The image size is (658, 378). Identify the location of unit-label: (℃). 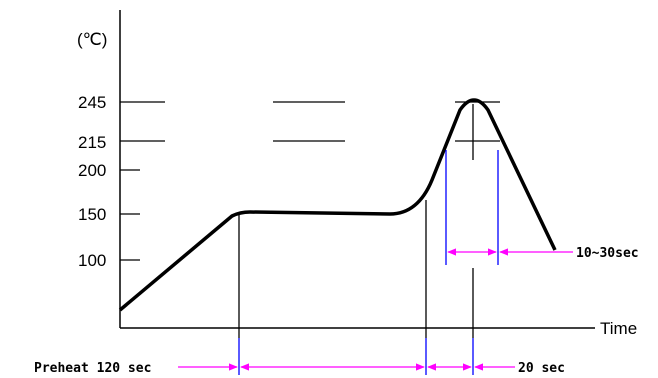
(92, 39).